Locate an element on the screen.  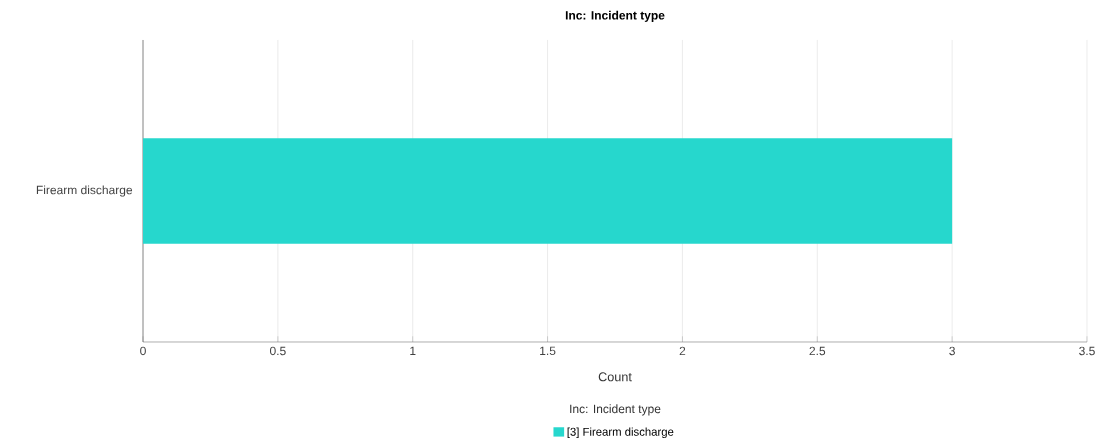
legend-label: [3] Firearm discharge is located at coordinates (620, 433).